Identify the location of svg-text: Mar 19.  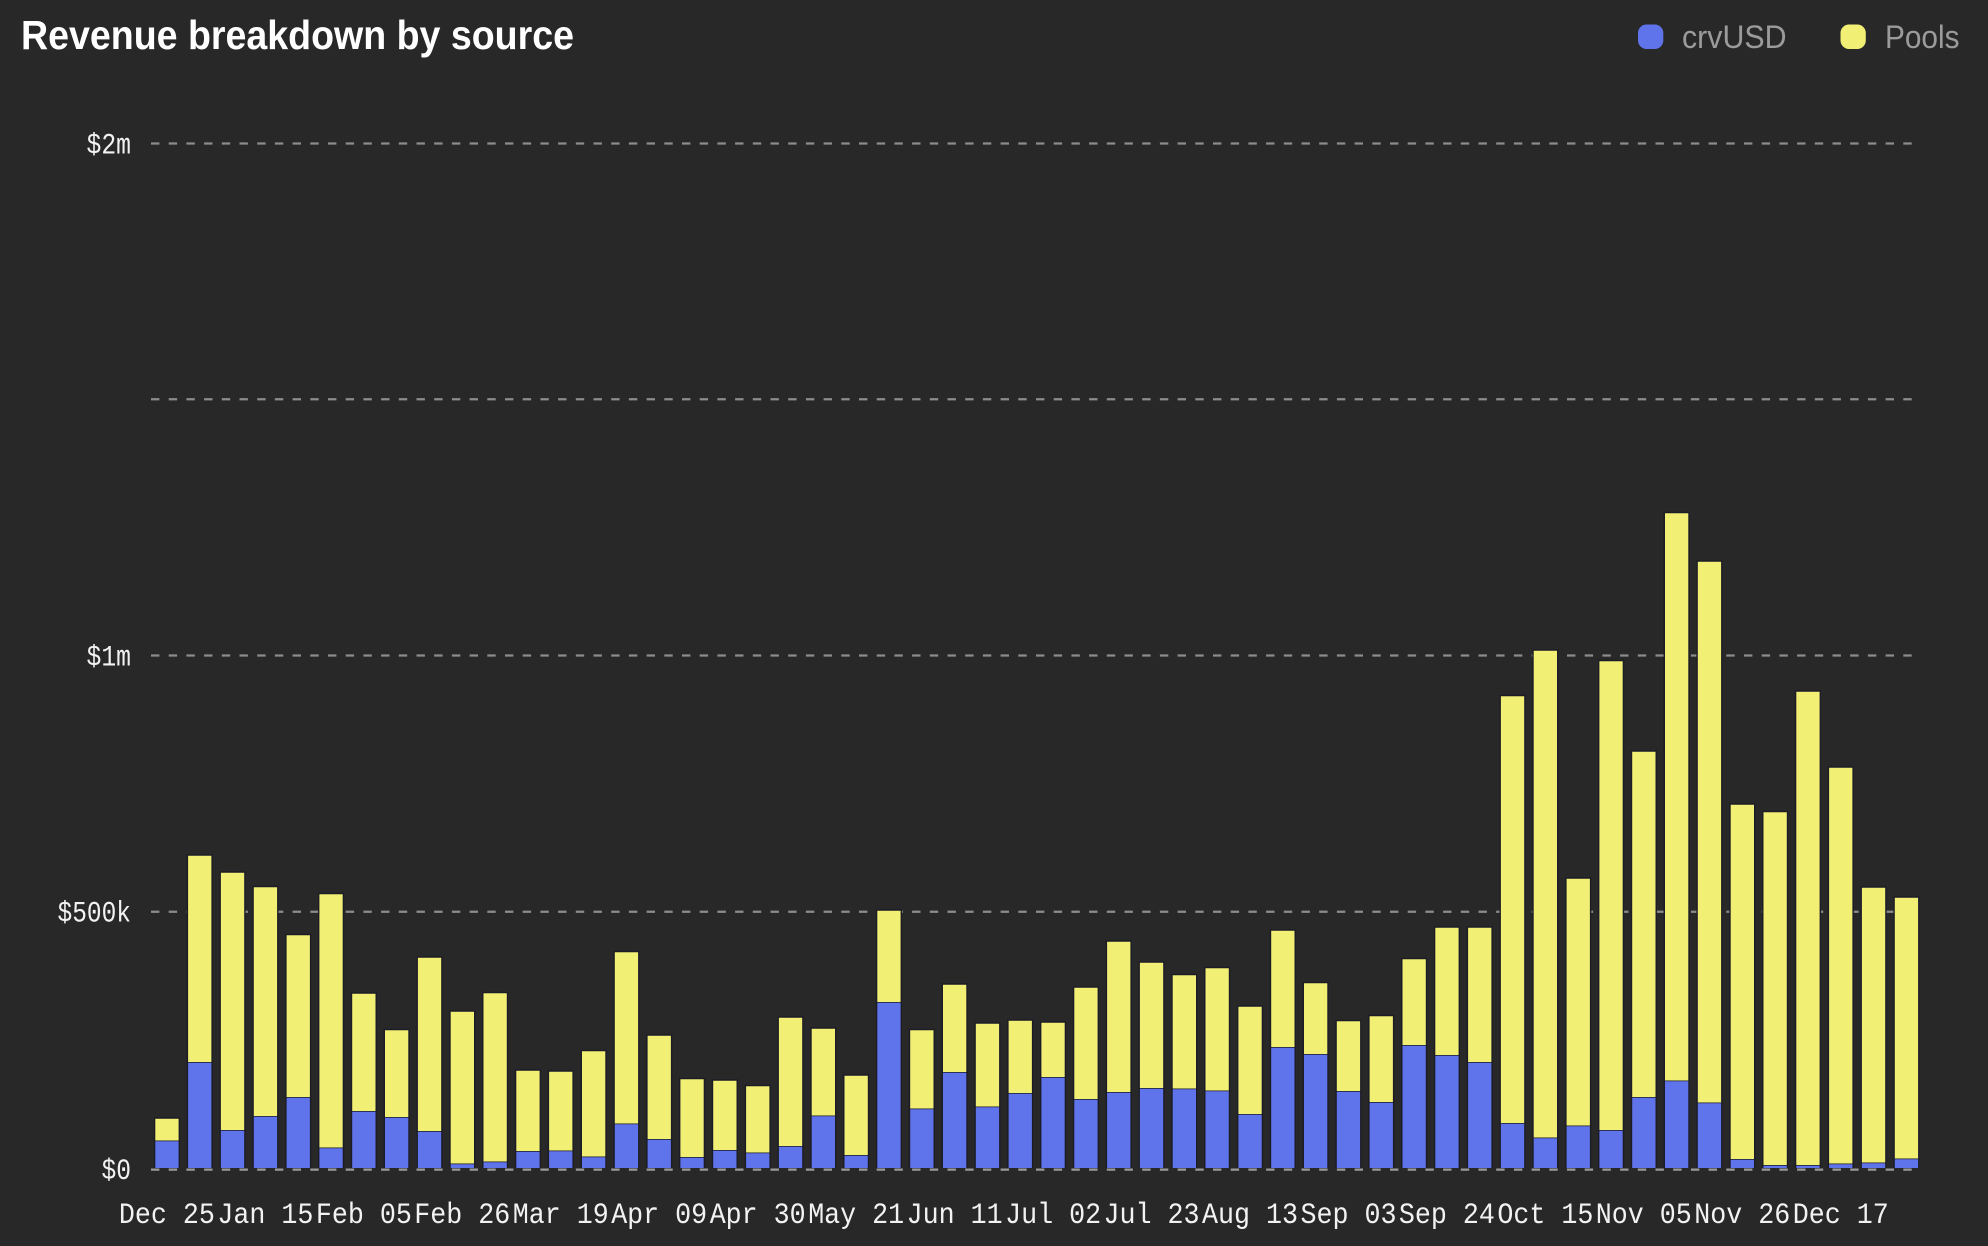
(561, 1216).